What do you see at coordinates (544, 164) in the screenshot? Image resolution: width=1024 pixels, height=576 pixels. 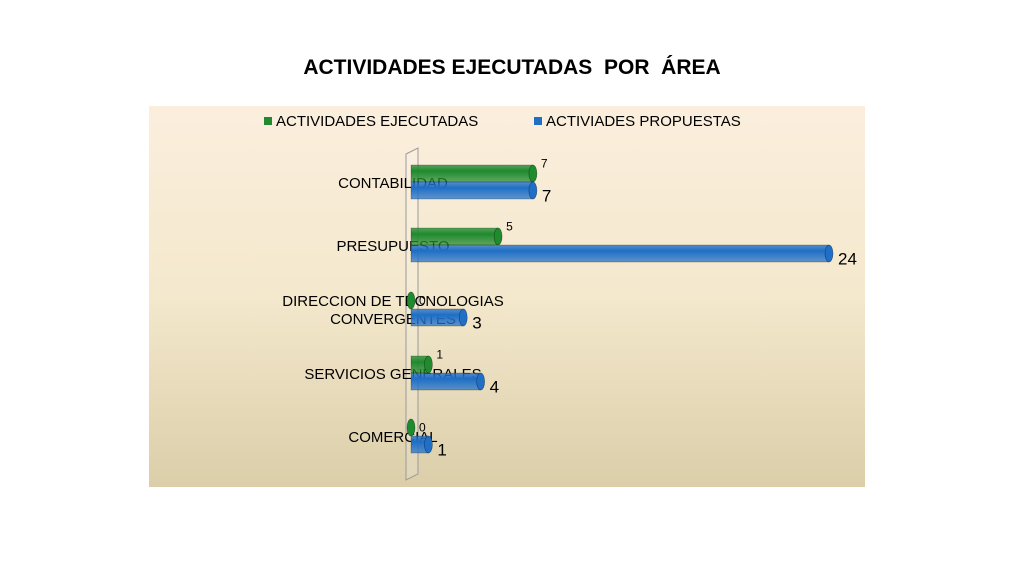 I see `data-label-executed: 7` at bounding box center [544, 164].